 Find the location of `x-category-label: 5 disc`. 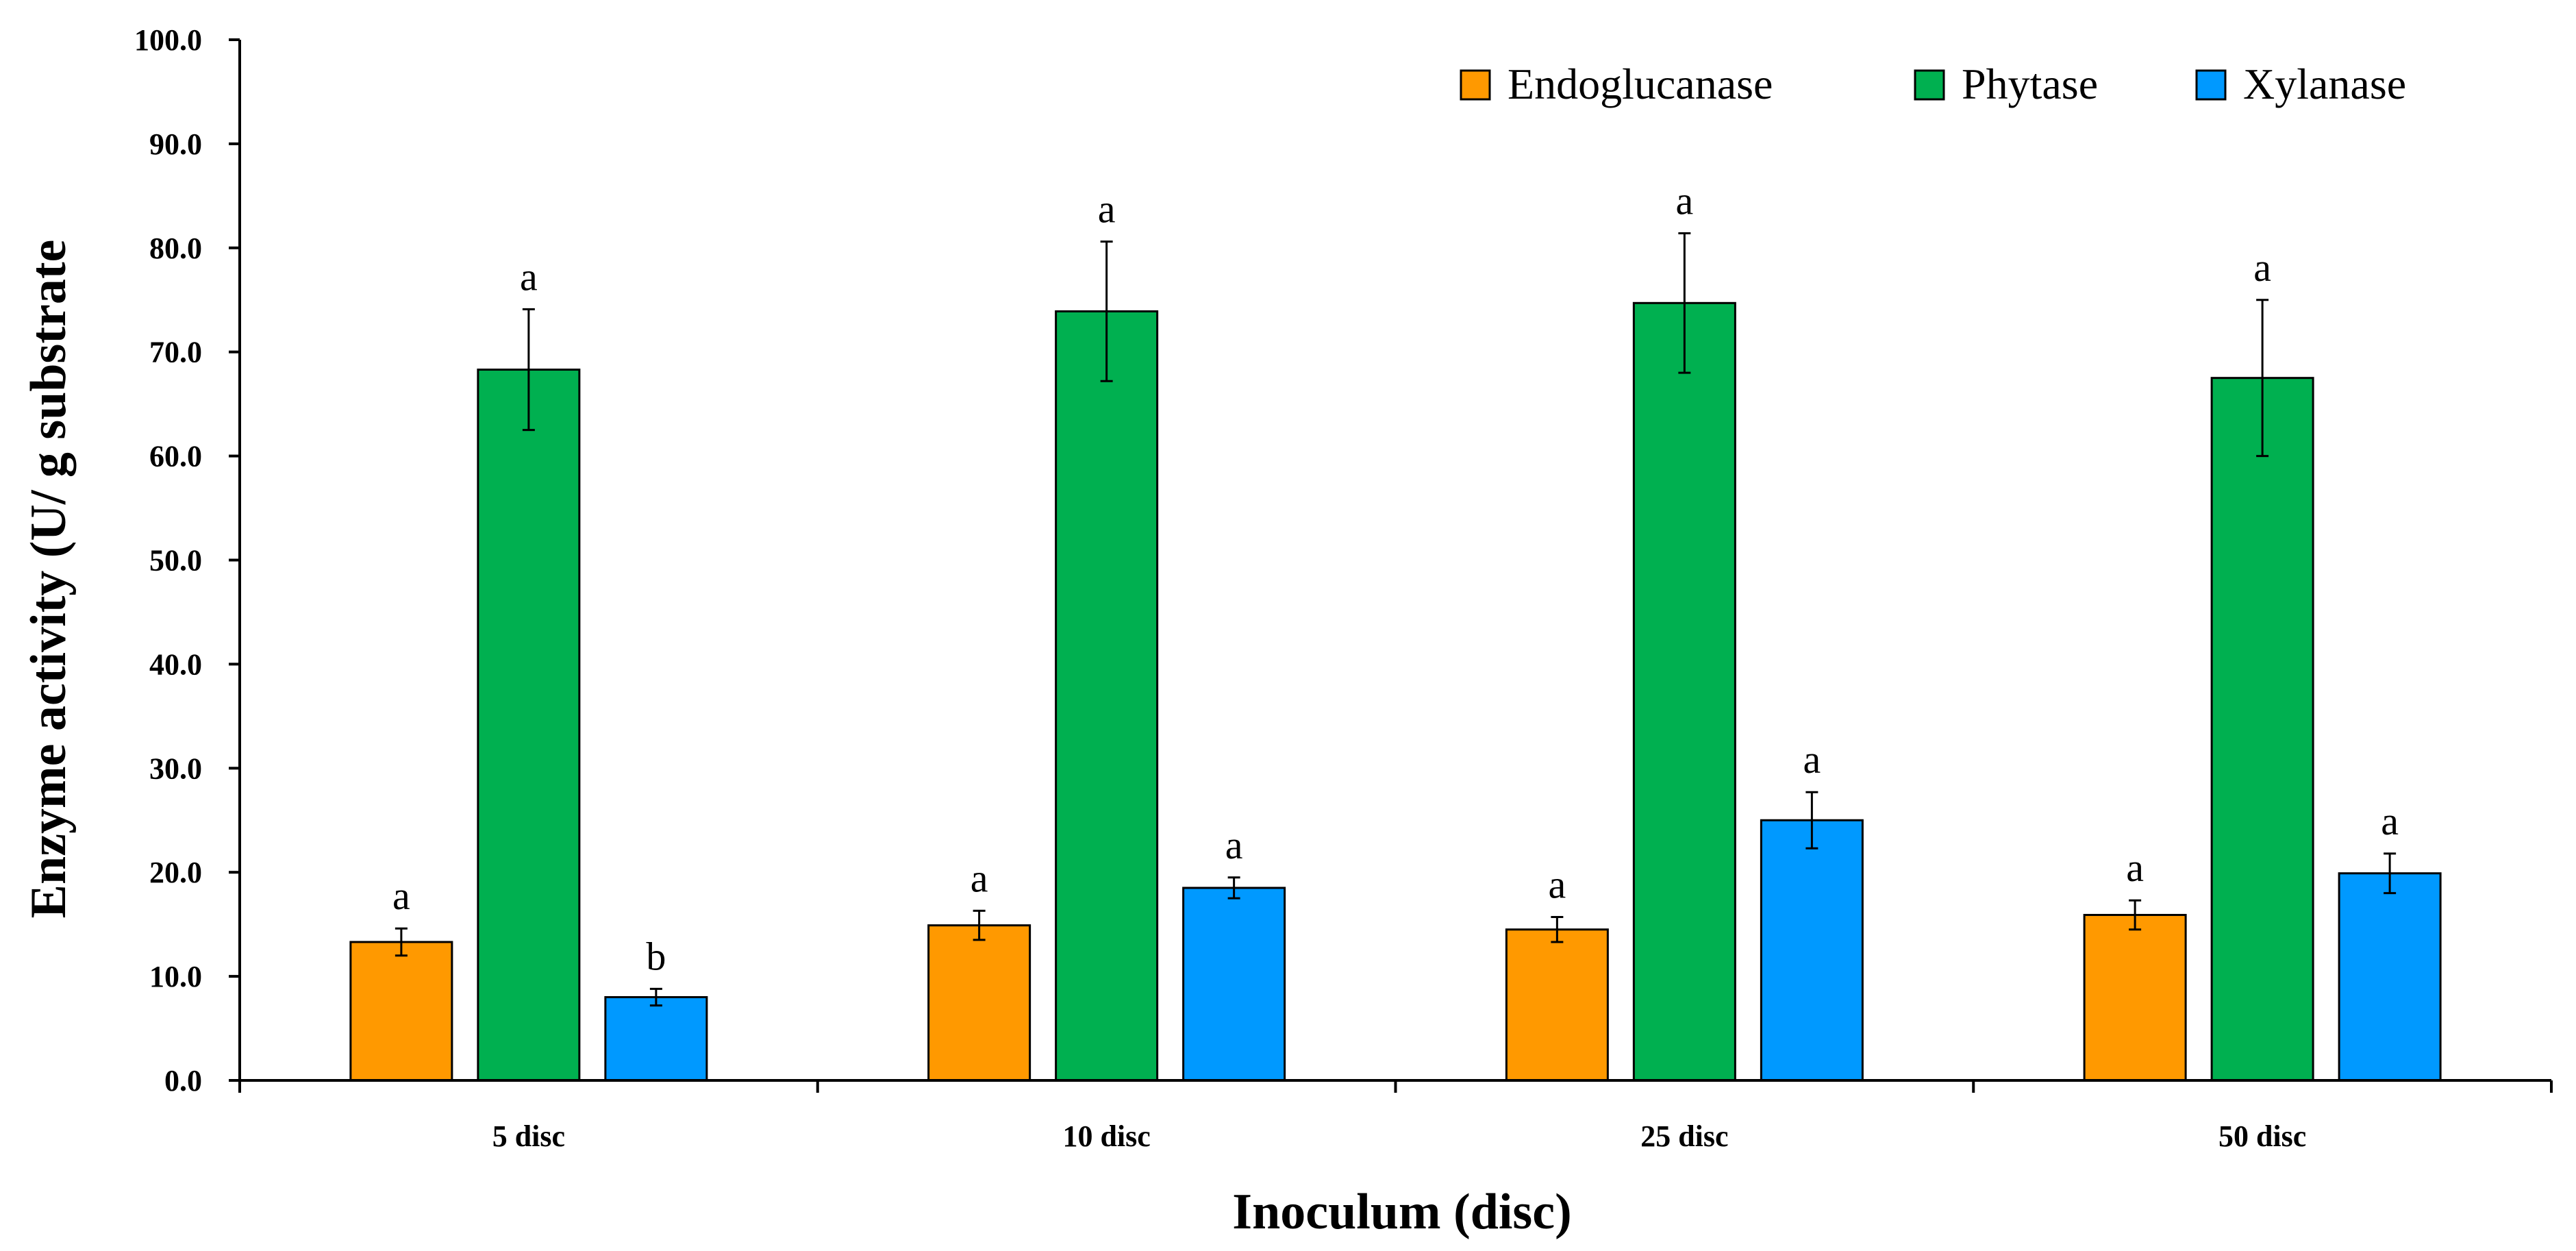

x-category-label: 5 disc is located at coordinates (528, 1136).